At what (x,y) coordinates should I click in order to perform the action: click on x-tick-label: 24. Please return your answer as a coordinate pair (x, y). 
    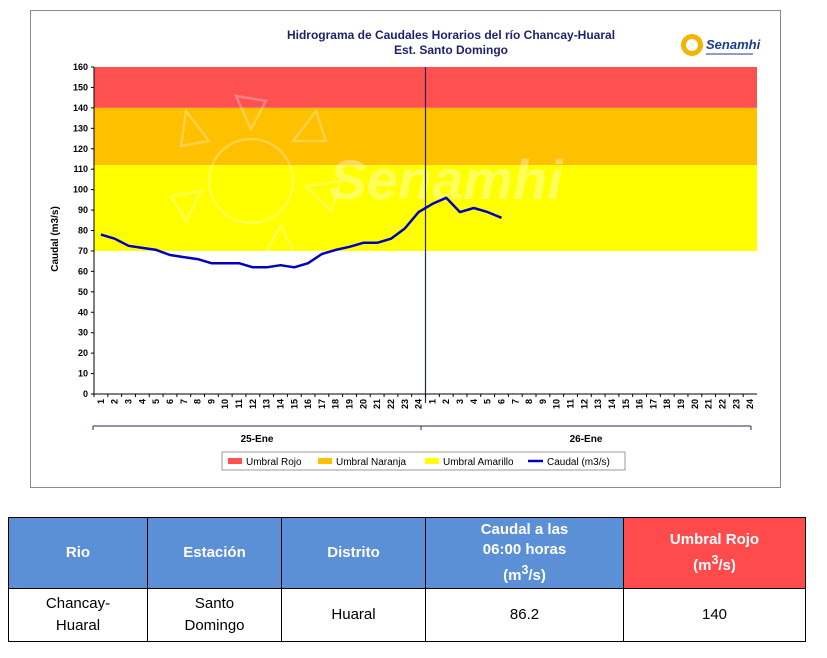
    Looking at the image, I should click on (750, 404).